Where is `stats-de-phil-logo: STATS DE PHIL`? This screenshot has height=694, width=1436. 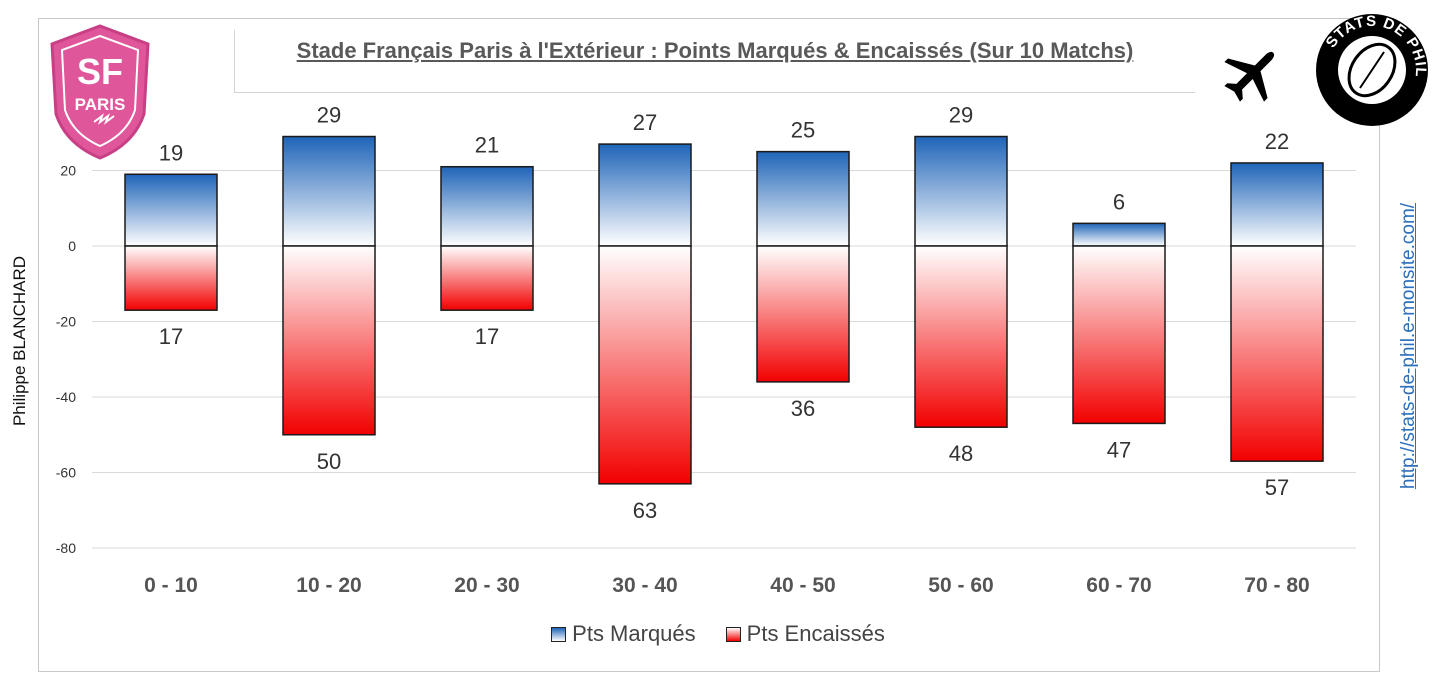
stats-de-phil-logo: STATS DE PHIL is located at coordinates (1372, 69).